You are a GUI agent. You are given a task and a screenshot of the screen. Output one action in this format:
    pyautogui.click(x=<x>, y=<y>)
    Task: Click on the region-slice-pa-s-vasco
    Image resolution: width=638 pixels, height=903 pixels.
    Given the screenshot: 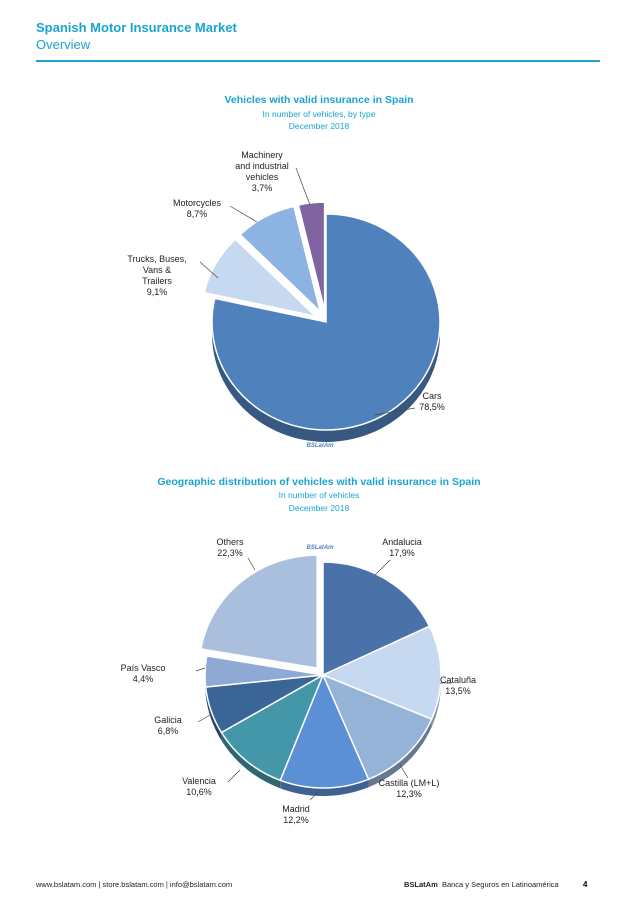 What is the action you would take?
    pyautogui.click(x=264, y=671)
    